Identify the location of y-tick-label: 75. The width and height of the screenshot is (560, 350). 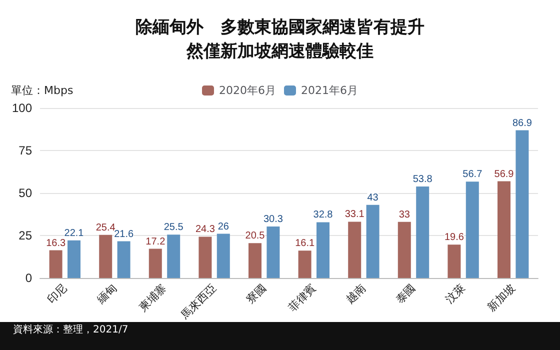
(25, 151).